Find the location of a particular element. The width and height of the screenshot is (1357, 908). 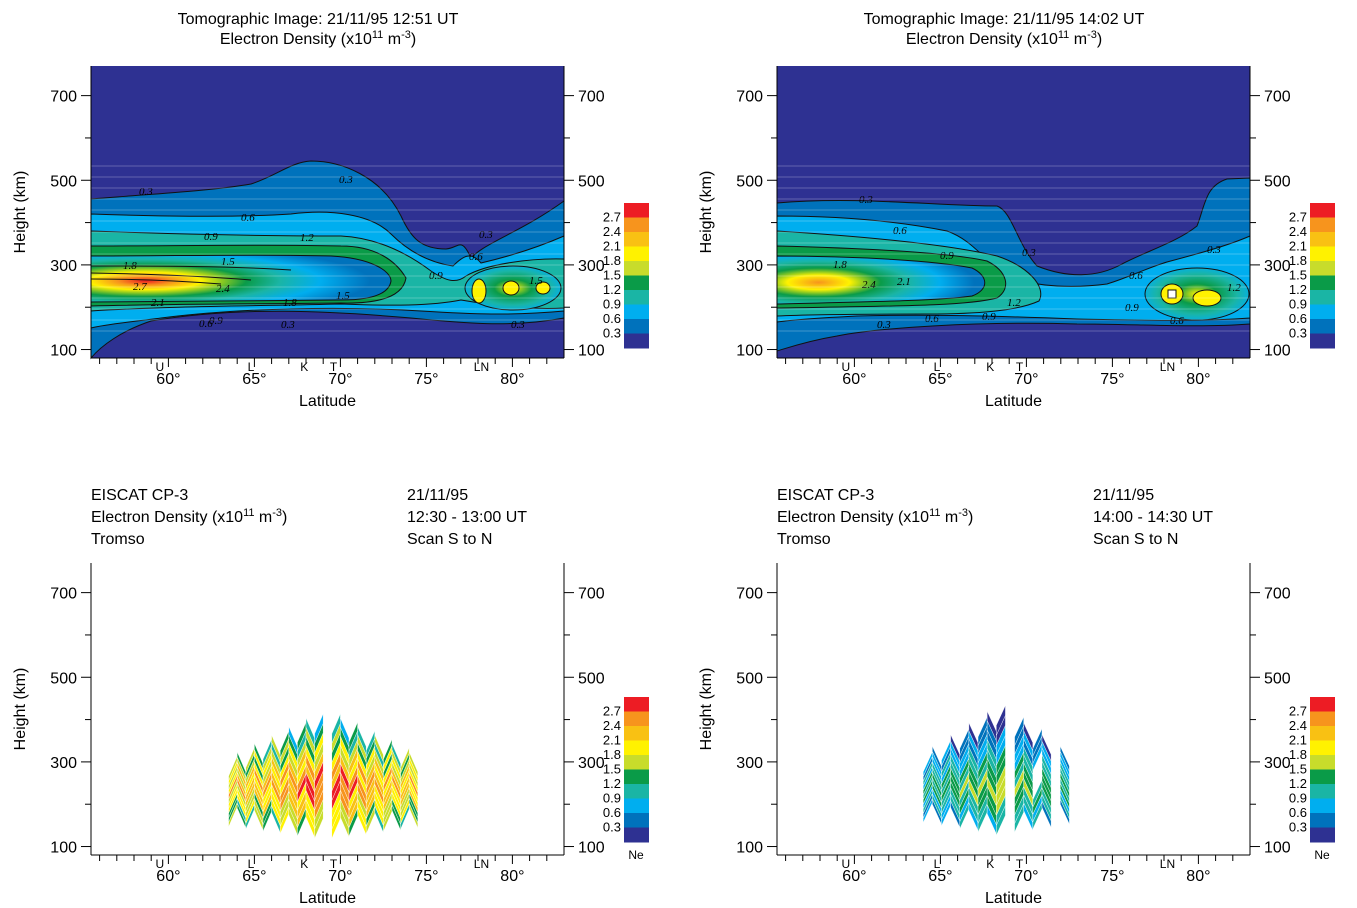

svg-text: 1.5 is located at coordinates (343, 296).